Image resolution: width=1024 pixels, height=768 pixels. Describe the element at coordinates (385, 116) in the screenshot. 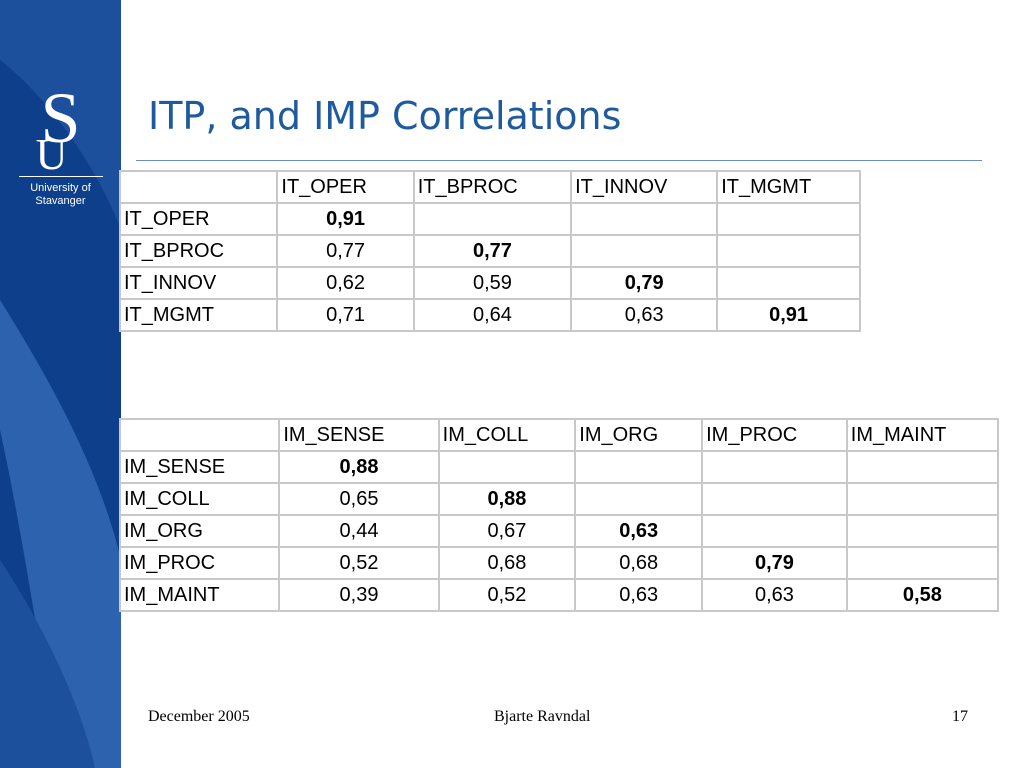

I see `slide-title: ITP, and IMP Correlations` at that location.